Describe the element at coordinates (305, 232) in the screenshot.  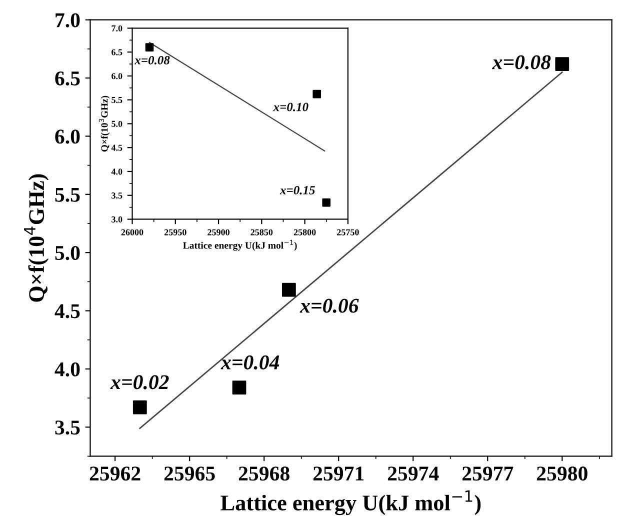
I see `x-tick-label: 25800` at that location.